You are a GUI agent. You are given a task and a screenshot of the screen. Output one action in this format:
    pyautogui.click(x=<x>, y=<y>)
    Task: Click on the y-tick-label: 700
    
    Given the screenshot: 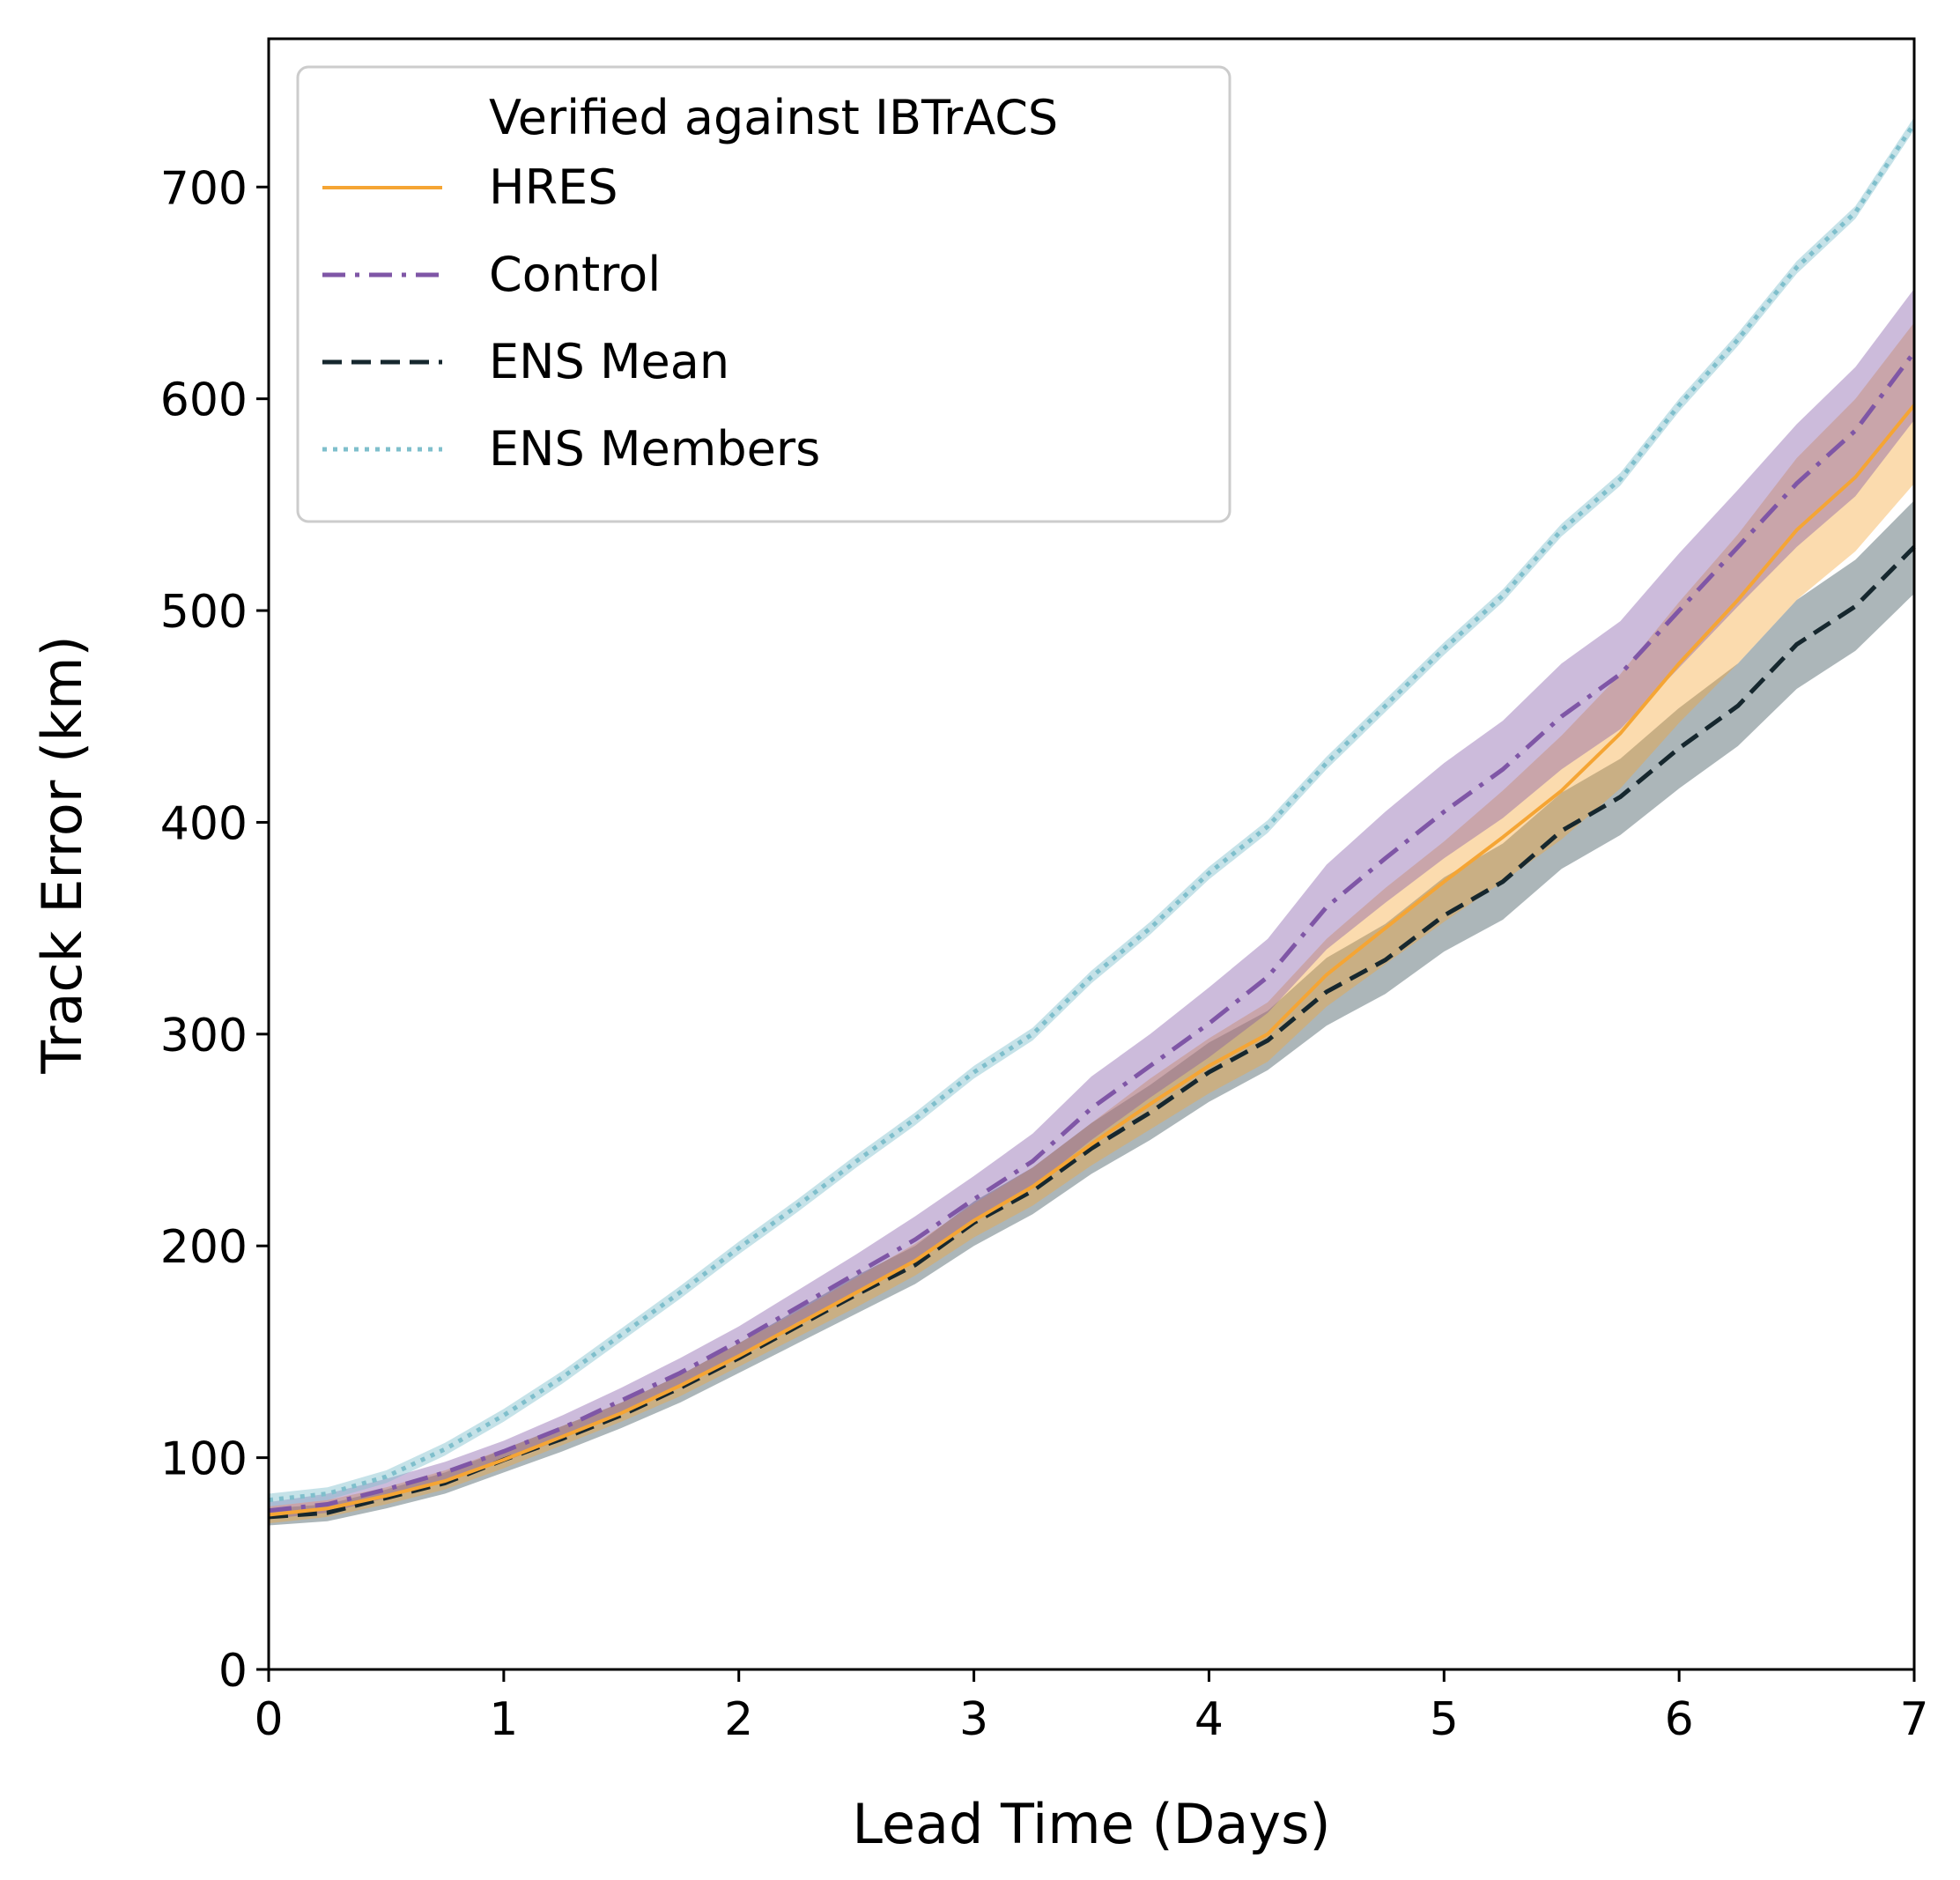 What is the action you would take?
    pyautogui.click(x=204, y=188)
    